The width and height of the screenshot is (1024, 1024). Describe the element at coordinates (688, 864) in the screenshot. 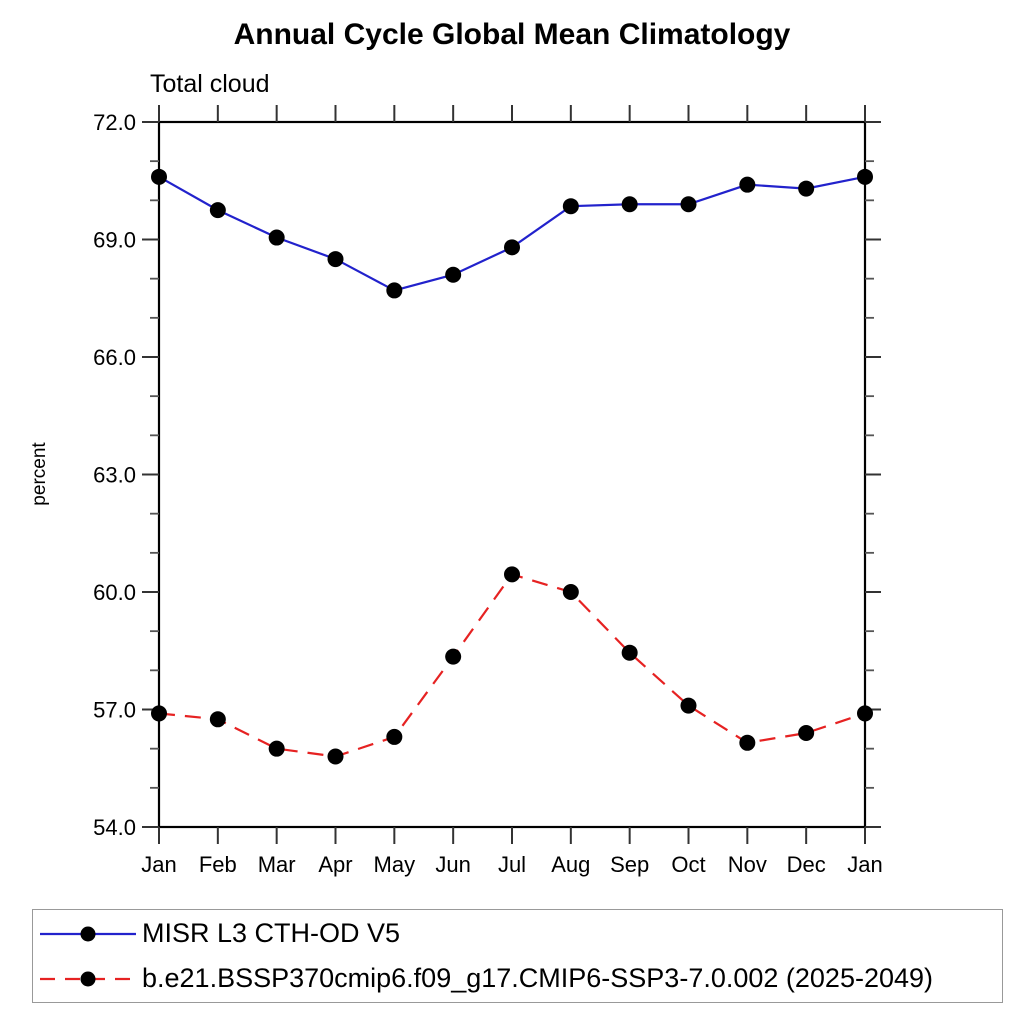

I see `x-tick-label: Oct` at that location.